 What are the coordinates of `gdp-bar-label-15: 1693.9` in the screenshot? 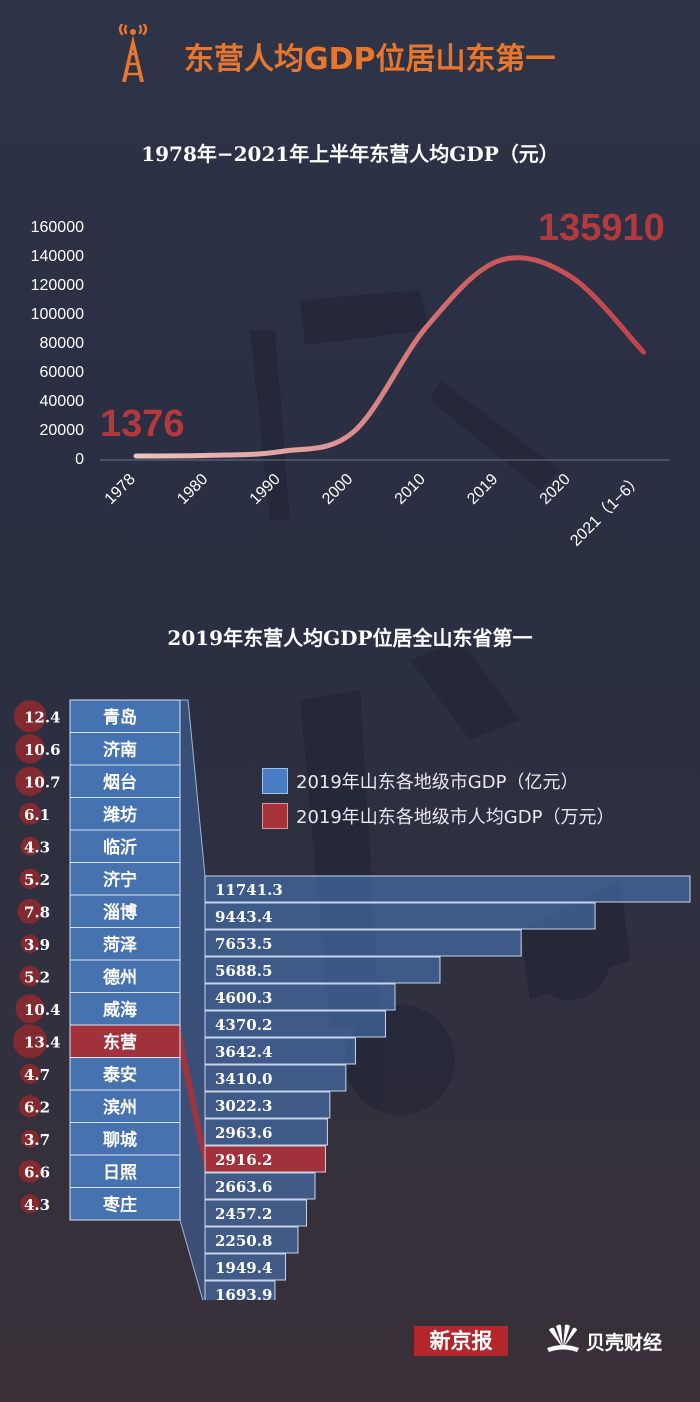 It's located at (243, 1293).